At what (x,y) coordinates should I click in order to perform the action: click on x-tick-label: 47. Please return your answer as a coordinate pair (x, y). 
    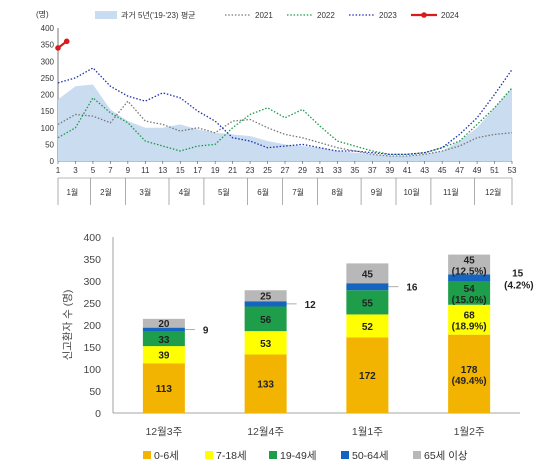
    Looking at the image, I should click on (459, 170).